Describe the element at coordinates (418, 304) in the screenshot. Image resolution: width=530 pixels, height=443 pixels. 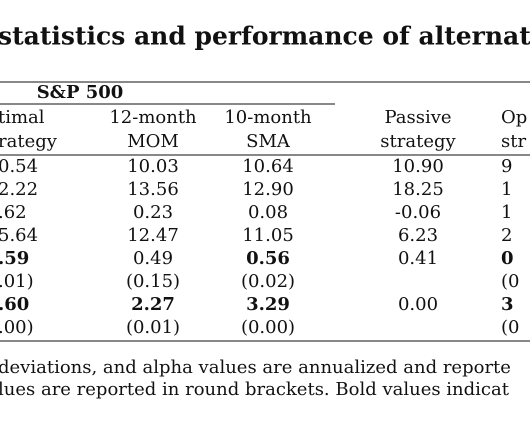
I see `table-cell: 0.00` at that location.